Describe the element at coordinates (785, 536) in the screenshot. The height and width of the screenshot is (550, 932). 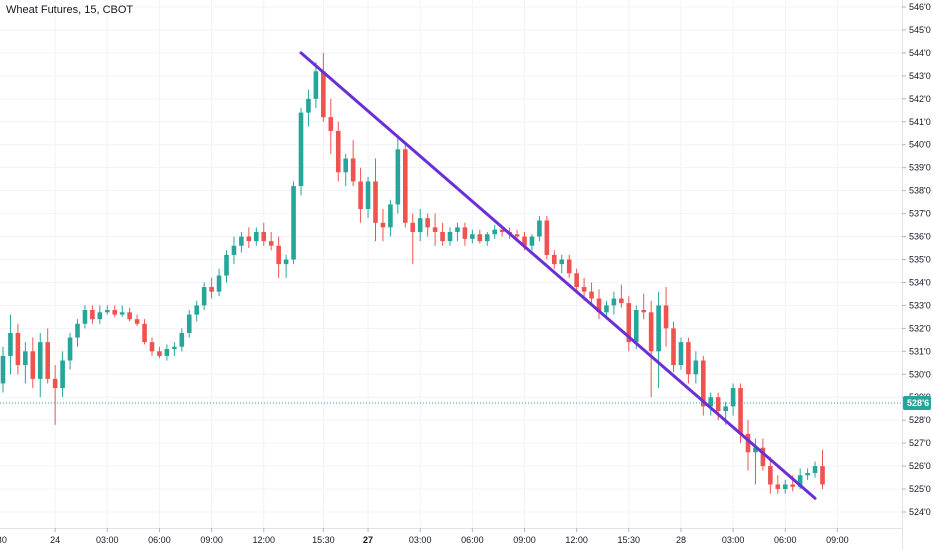
I see `time-tick: 06:00` at that location.